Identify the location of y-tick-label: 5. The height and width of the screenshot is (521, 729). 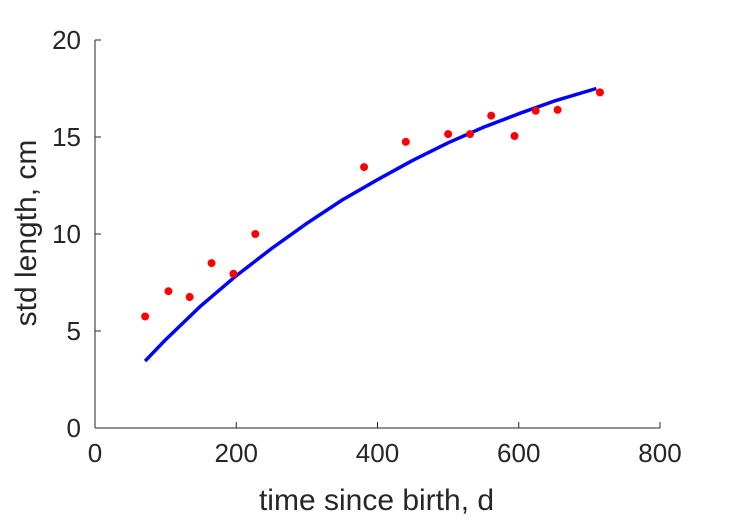
(74, 331).